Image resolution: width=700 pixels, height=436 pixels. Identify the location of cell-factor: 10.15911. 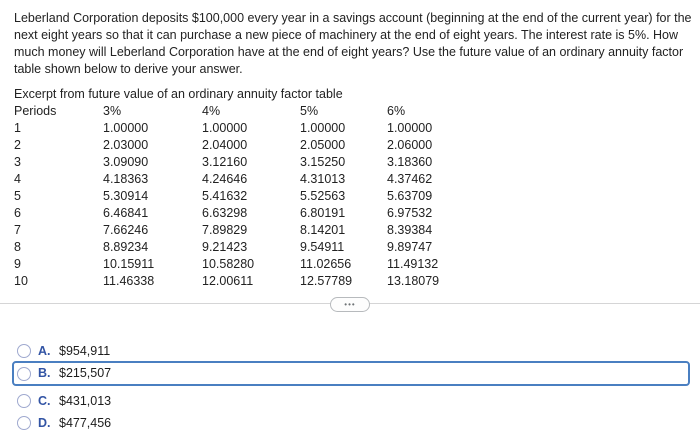
(129, 264).